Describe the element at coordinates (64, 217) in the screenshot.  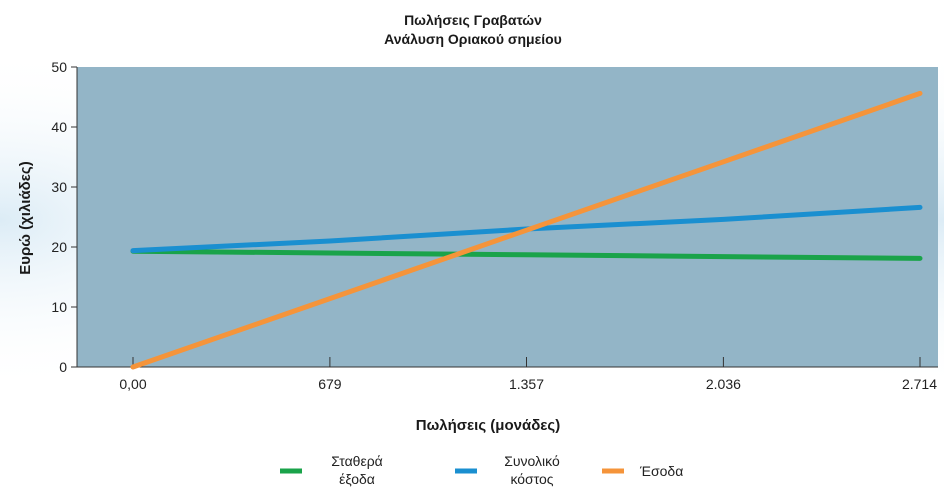
I see `y-axis: 0 10 20 30 40 50` at that location.